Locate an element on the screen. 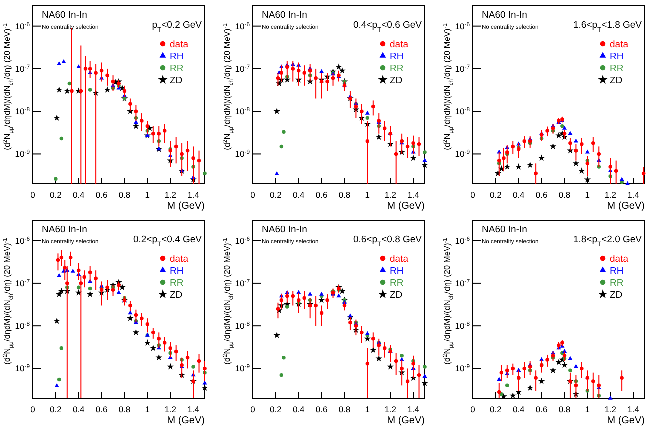 This screenshot has height=429, width=660. annotation: 1.8<p$_{T}$<2.0 GeV is located at coordinates (608, 241).